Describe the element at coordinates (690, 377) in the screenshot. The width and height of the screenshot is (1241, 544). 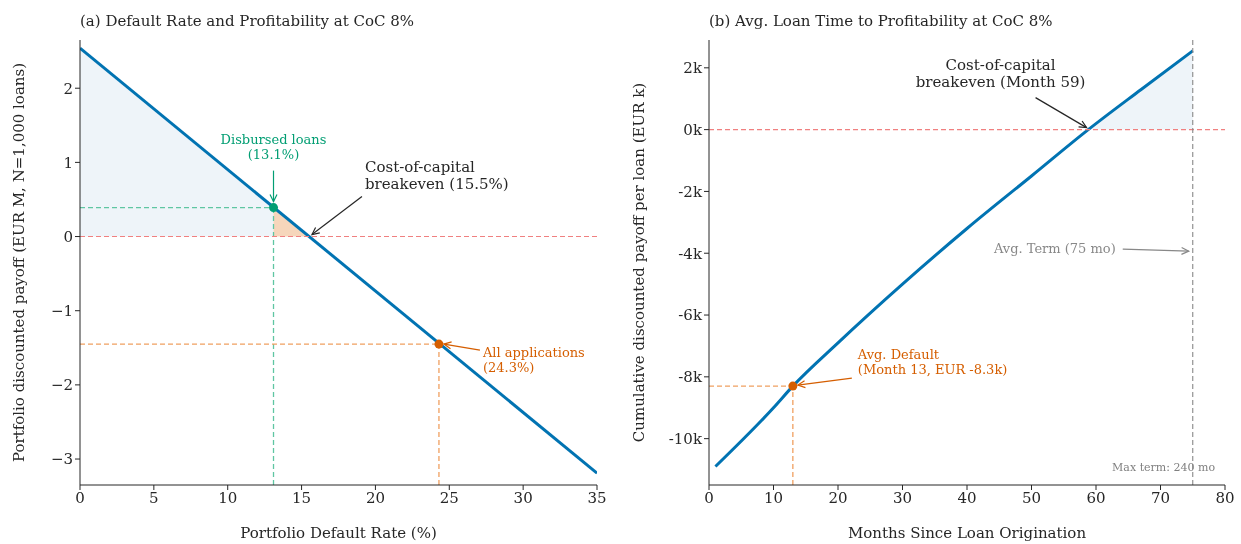
I see `y-tick-label: -8k` at that location.